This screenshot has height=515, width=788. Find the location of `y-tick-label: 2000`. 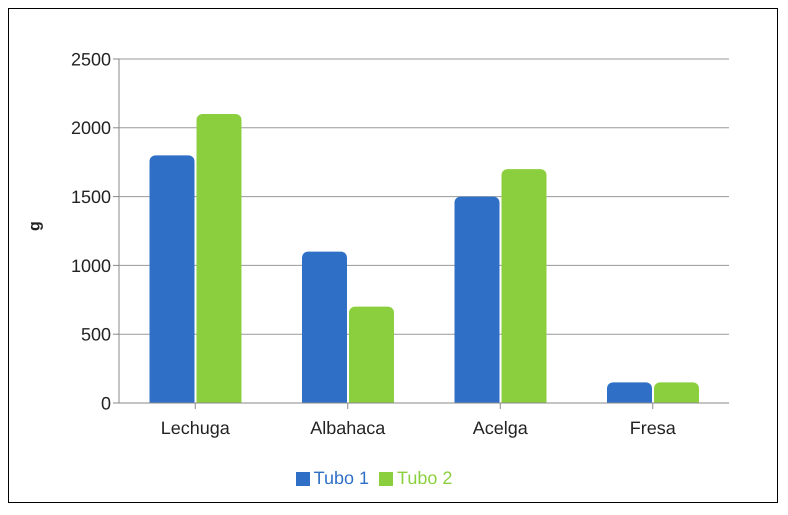

y-tick-label: 2000 is located at coordinates (90, 128).